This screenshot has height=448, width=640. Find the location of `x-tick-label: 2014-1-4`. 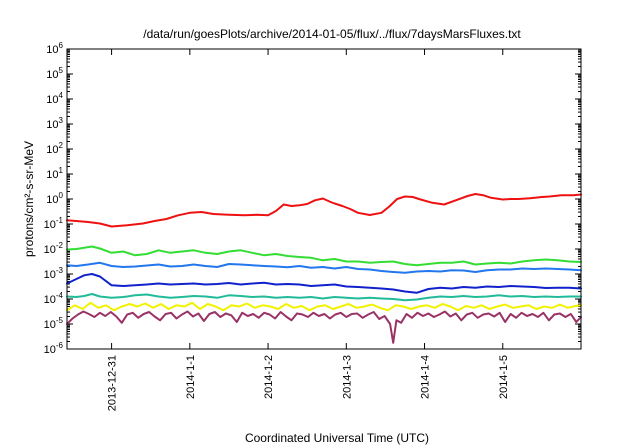

x-tick-label: 2014-1-4 is located at coordinates (426, 377).